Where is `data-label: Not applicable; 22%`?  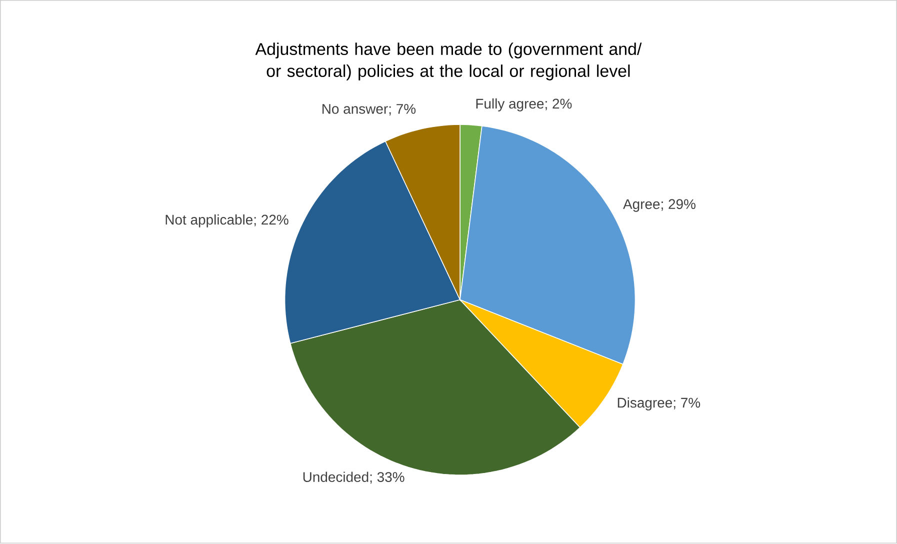 data-label: Not applicable; 22% is located at coordinates (227, 221).